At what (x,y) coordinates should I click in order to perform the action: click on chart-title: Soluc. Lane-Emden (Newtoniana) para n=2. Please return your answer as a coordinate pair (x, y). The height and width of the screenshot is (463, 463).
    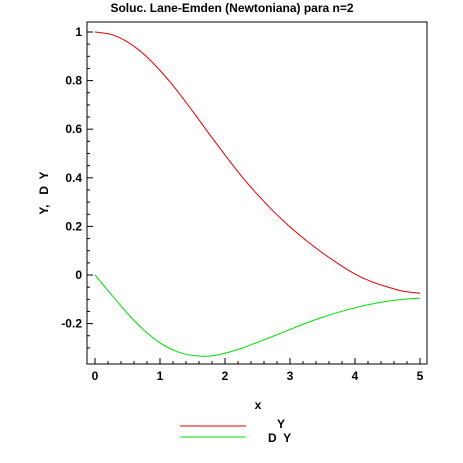
    Looking at the image, I should click on (231, 8).